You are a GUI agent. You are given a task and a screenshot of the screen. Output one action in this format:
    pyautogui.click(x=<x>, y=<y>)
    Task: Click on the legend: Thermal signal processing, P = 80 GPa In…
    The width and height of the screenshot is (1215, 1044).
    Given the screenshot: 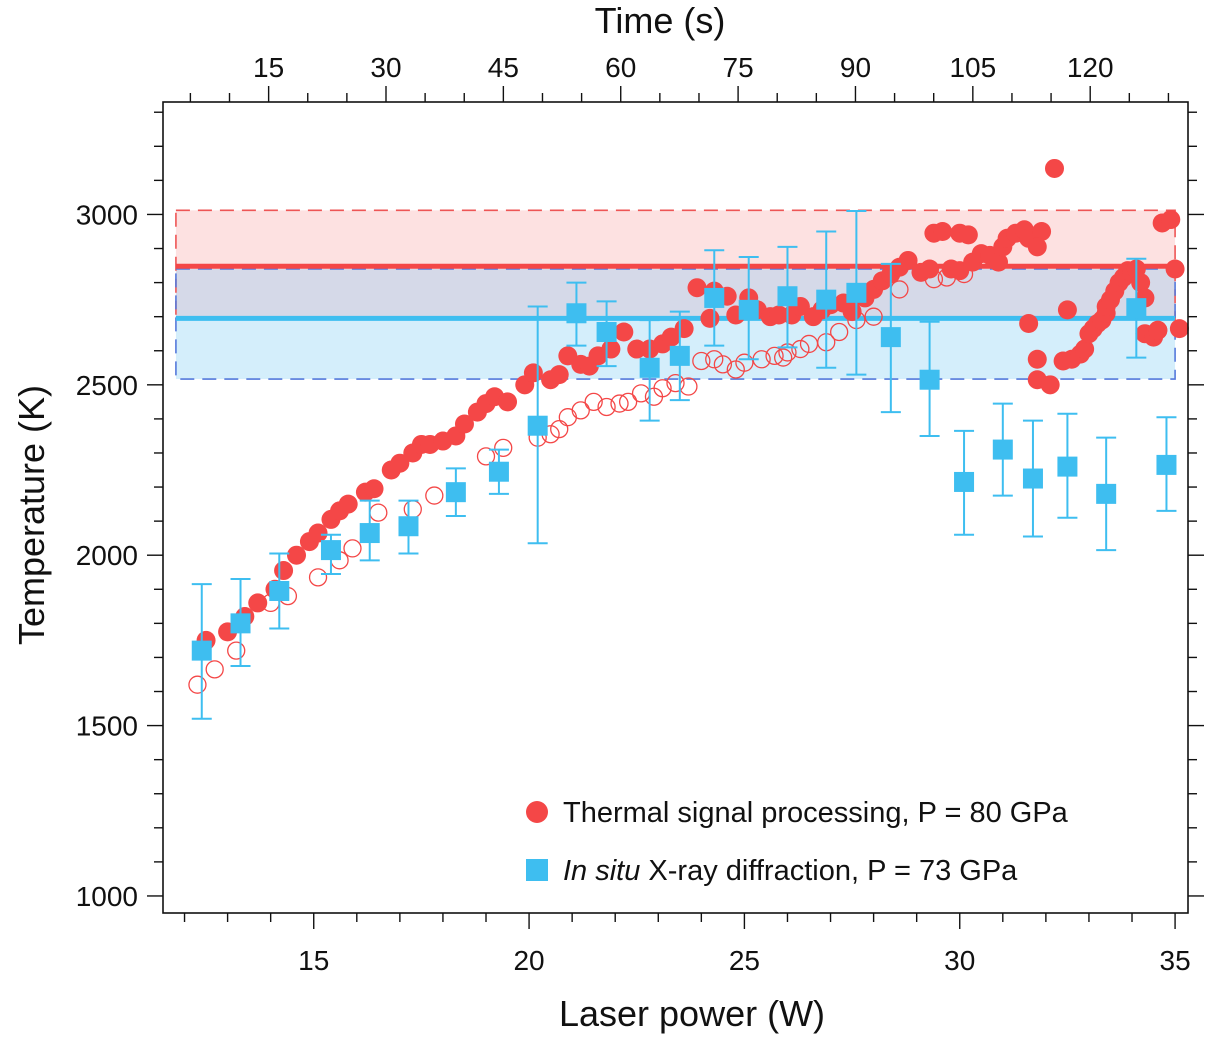 What is the action you would take?
    pyautogui.click(x=797, y=842)
    